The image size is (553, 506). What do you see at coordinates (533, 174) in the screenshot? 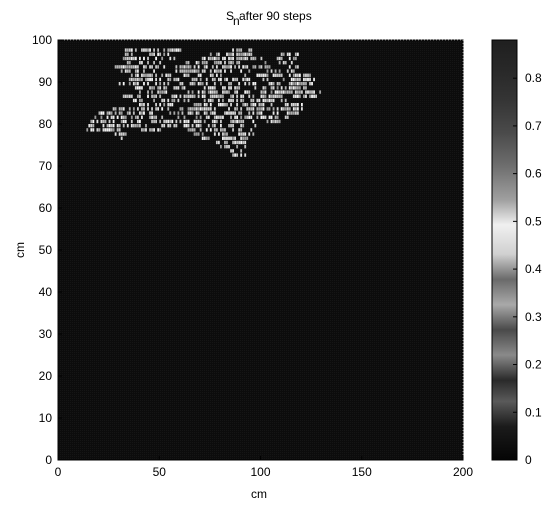
I see `colorbar-tick-label: 0.6` at bounding box center [533, 174].